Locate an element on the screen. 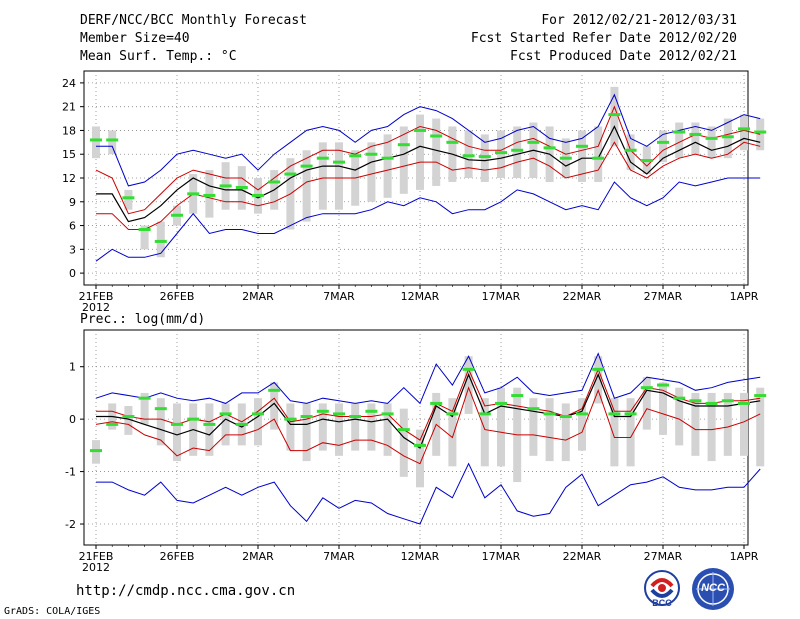 The height and width of the screenshot is (619, 800). y-tick-label: 18 is located at coordinates (69, 130).